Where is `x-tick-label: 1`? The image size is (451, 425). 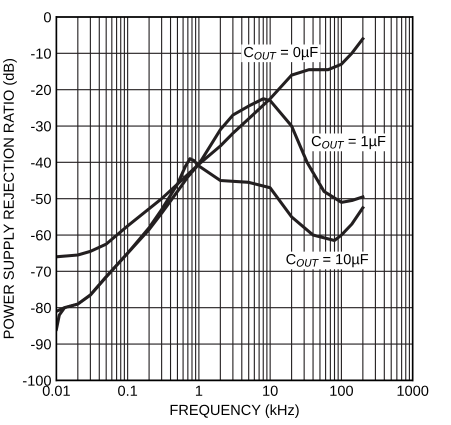 x-tick-label: 1 is located at coordinates (199, 391).